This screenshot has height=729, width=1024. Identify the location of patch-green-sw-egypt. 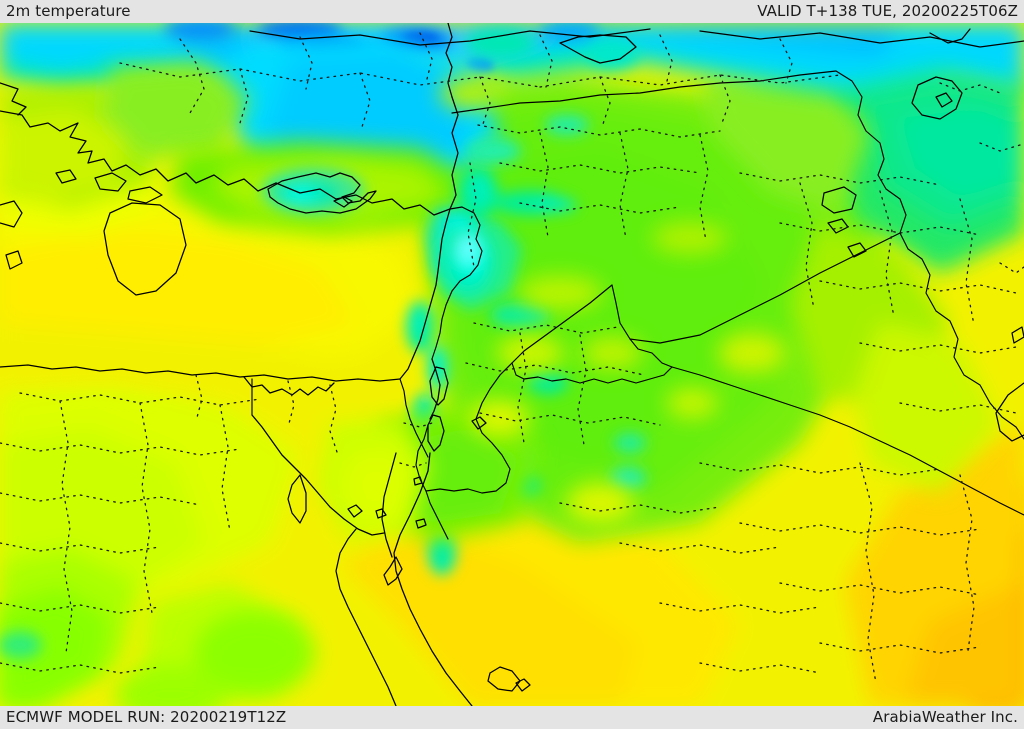
(157, 647).